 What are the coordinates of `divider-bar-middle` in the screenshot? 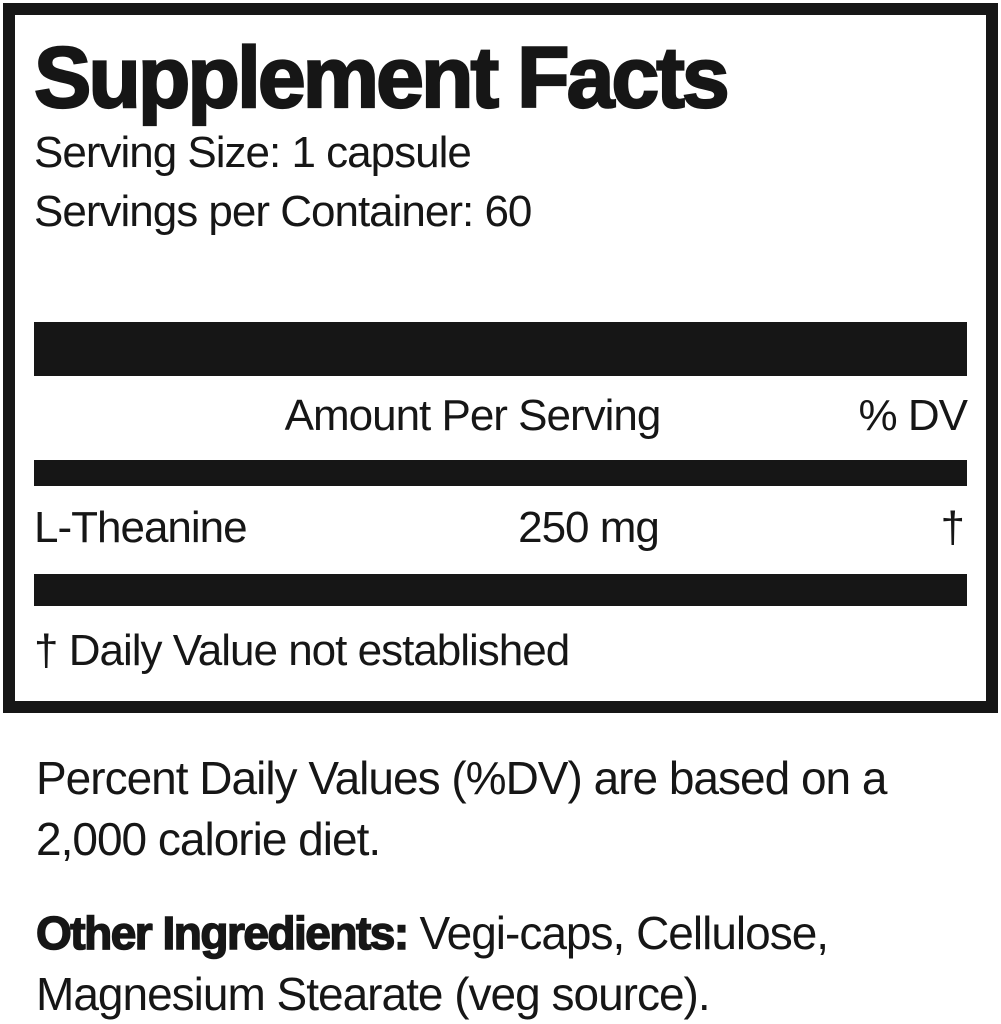 It's located at (500, 473).